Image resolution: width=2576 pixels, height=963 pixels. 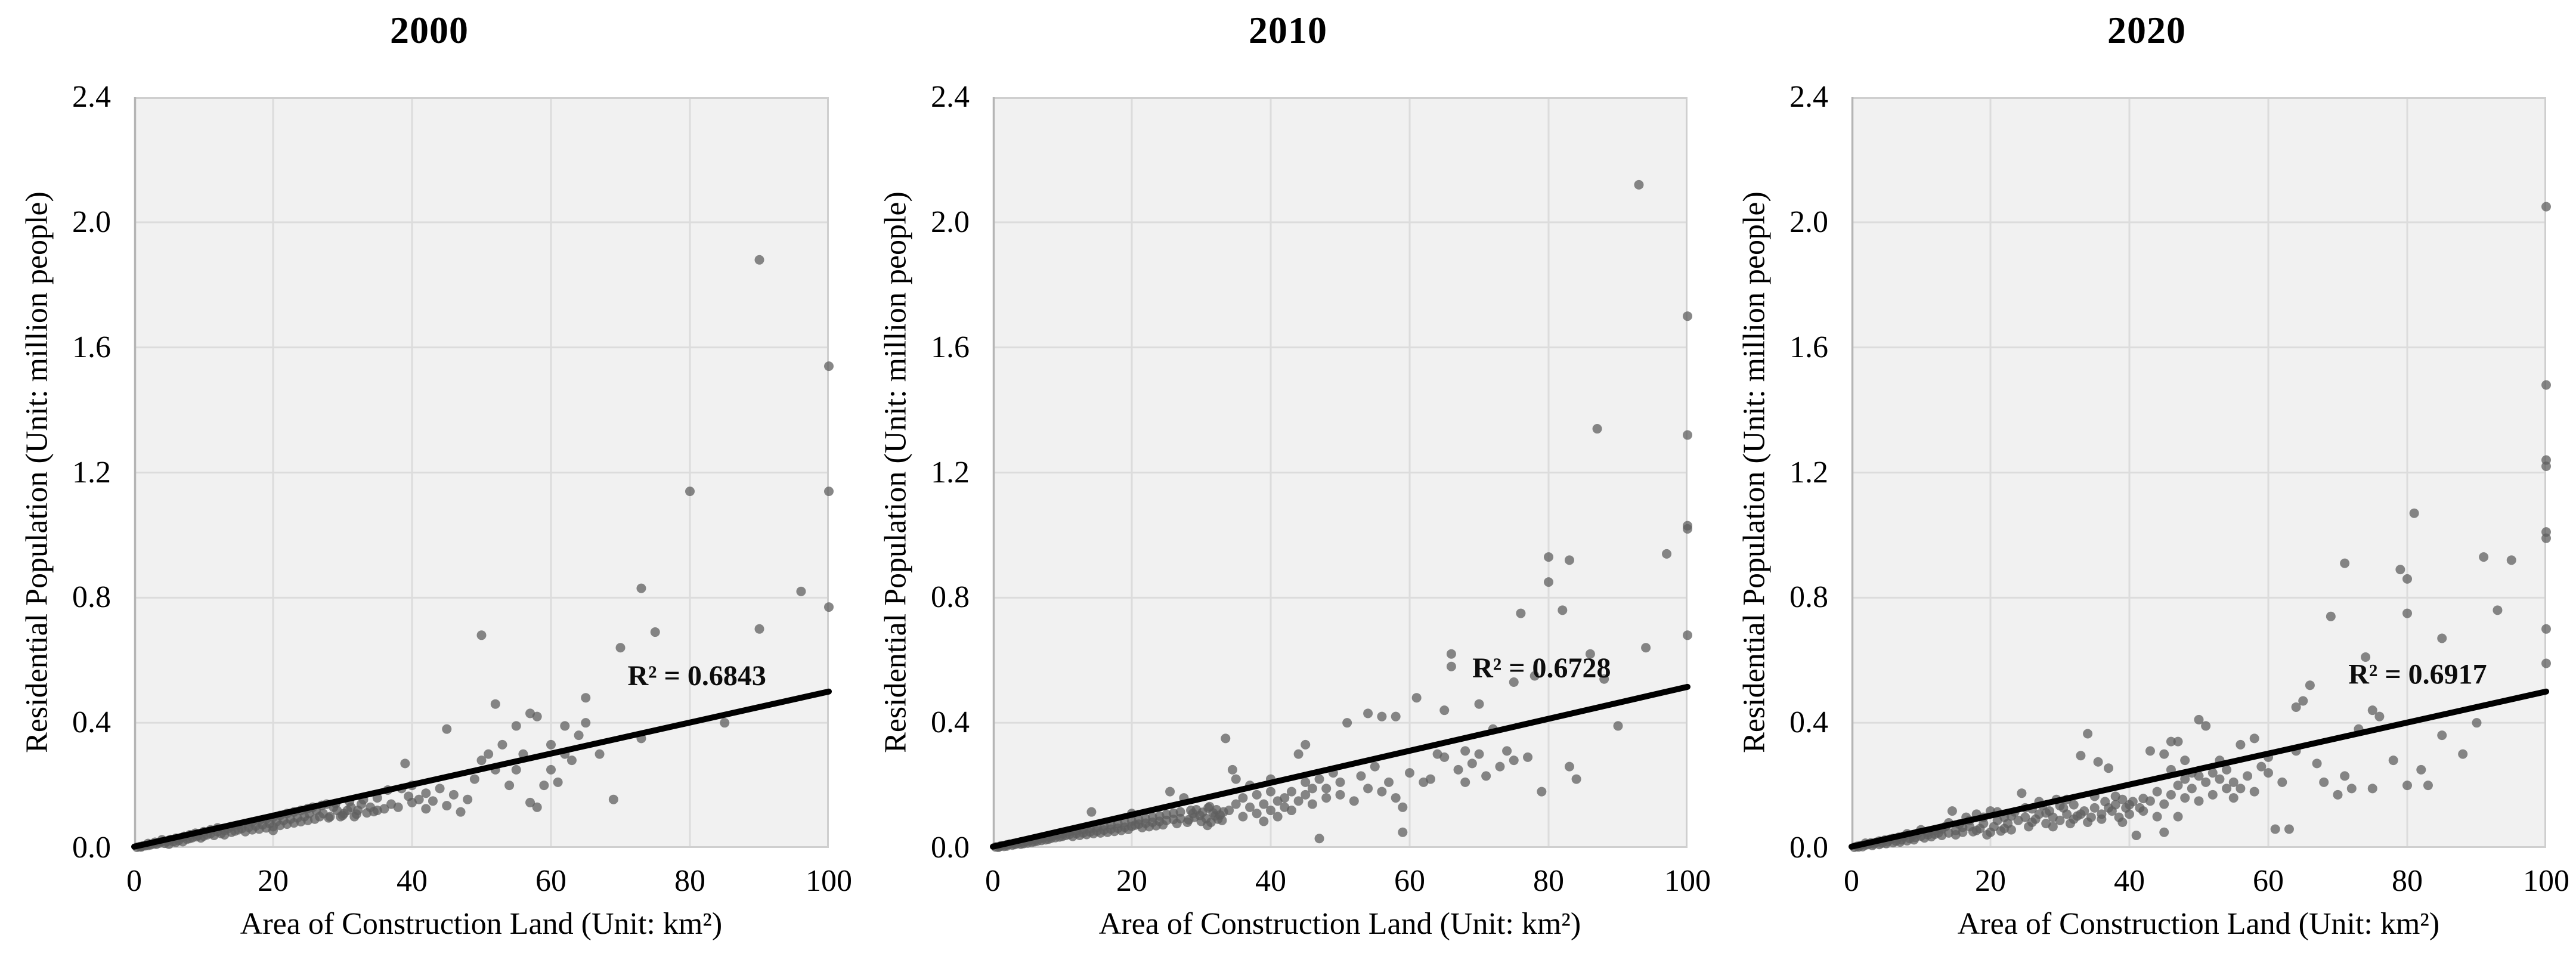 I want to click on x-tick-label: 60, so click(x=1409, y=881).